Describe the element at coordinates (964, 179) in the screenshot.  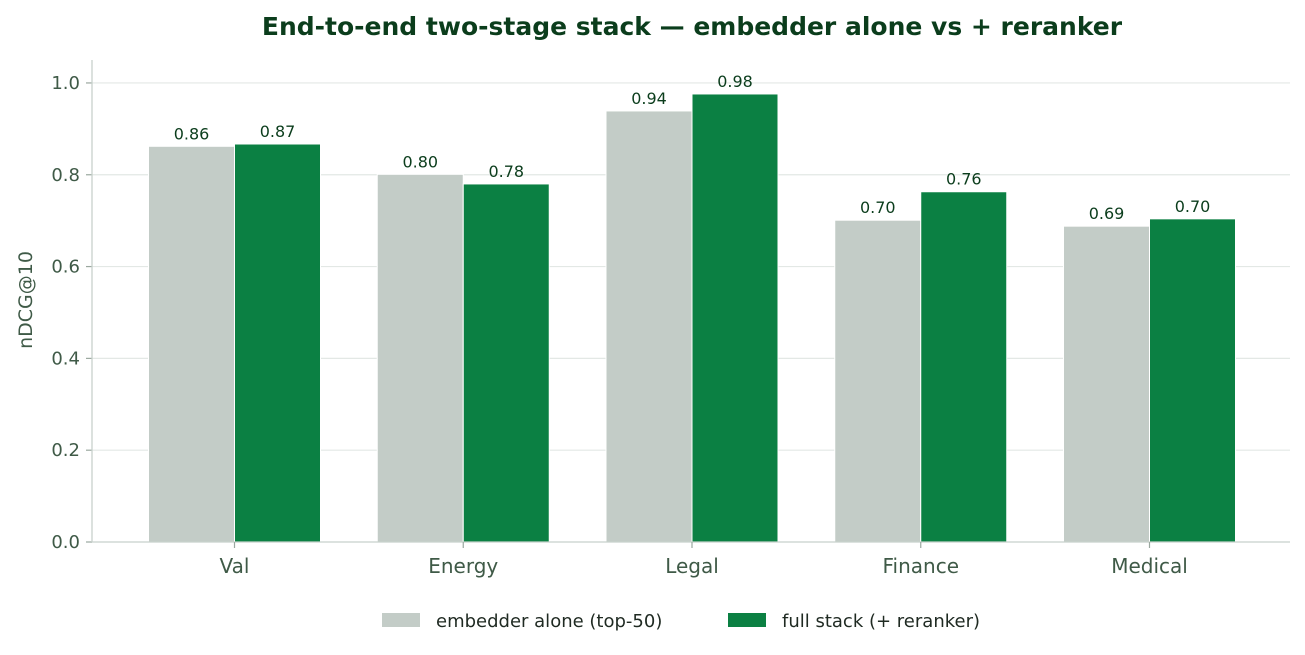
I see `data-label: 0.76` at that location.